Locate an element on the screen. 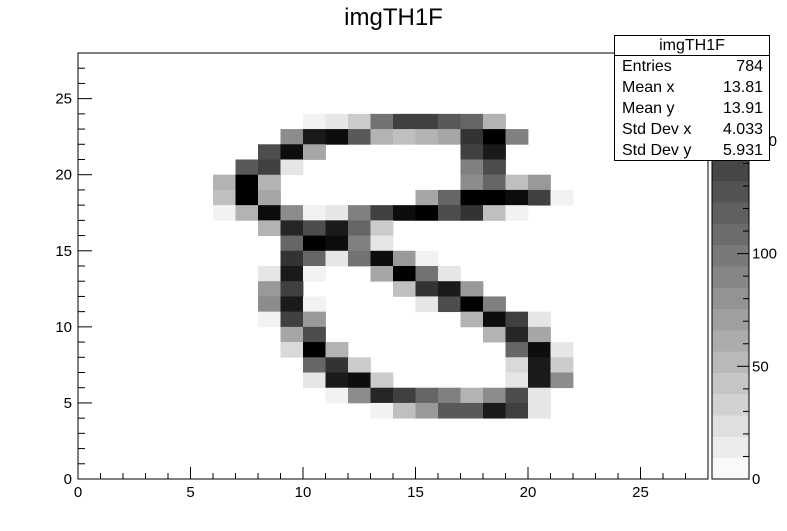 The width and height of the screenshot is (787, 531). y-tick-label: 5 is located at coordinates (68, 403).